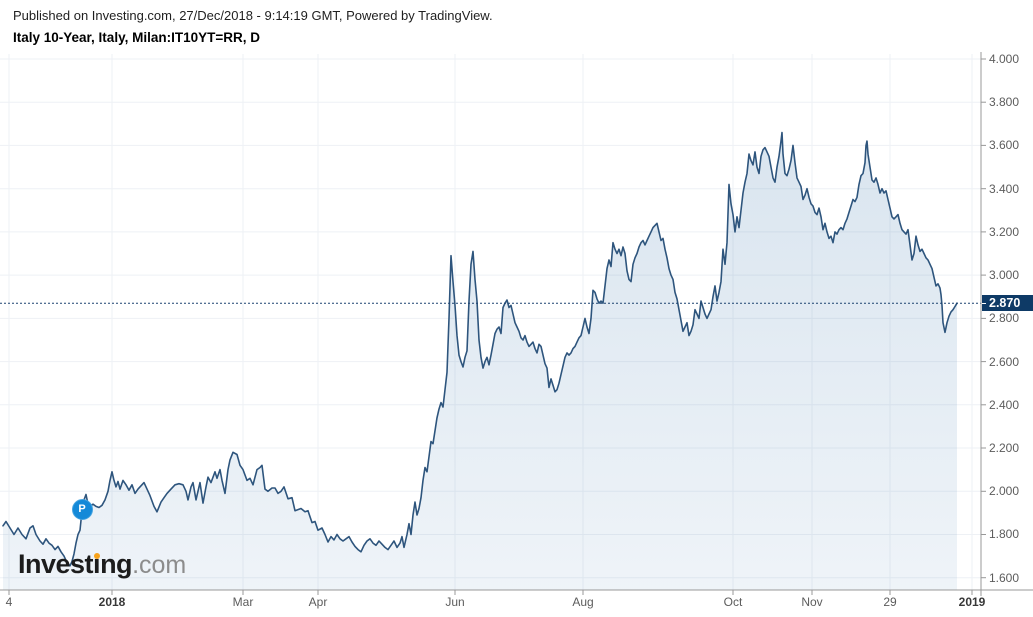  I want to click on y-tick-label: 2.400, so click(1004, 404).